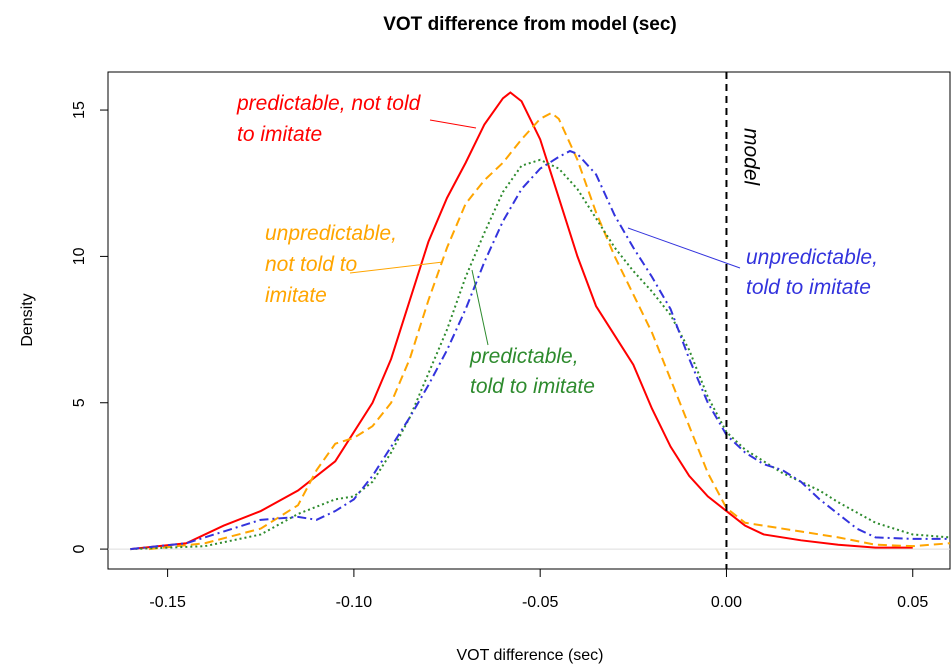 This screenshot has height=668, width=951. What do you see at coordinates (296, 295) in the screenshot?
I see `annotation: imitate` at bounding box center [296, 295].